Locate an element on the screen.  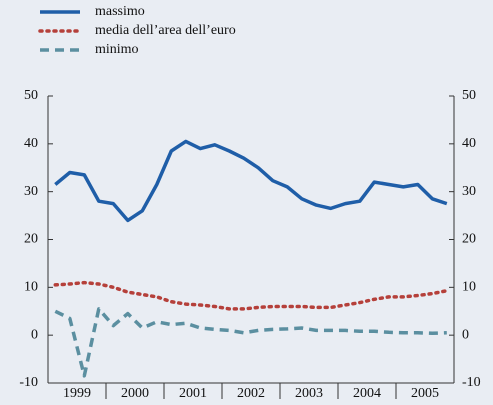
y-tick-label: -10 is located at coordinates (28, 382).